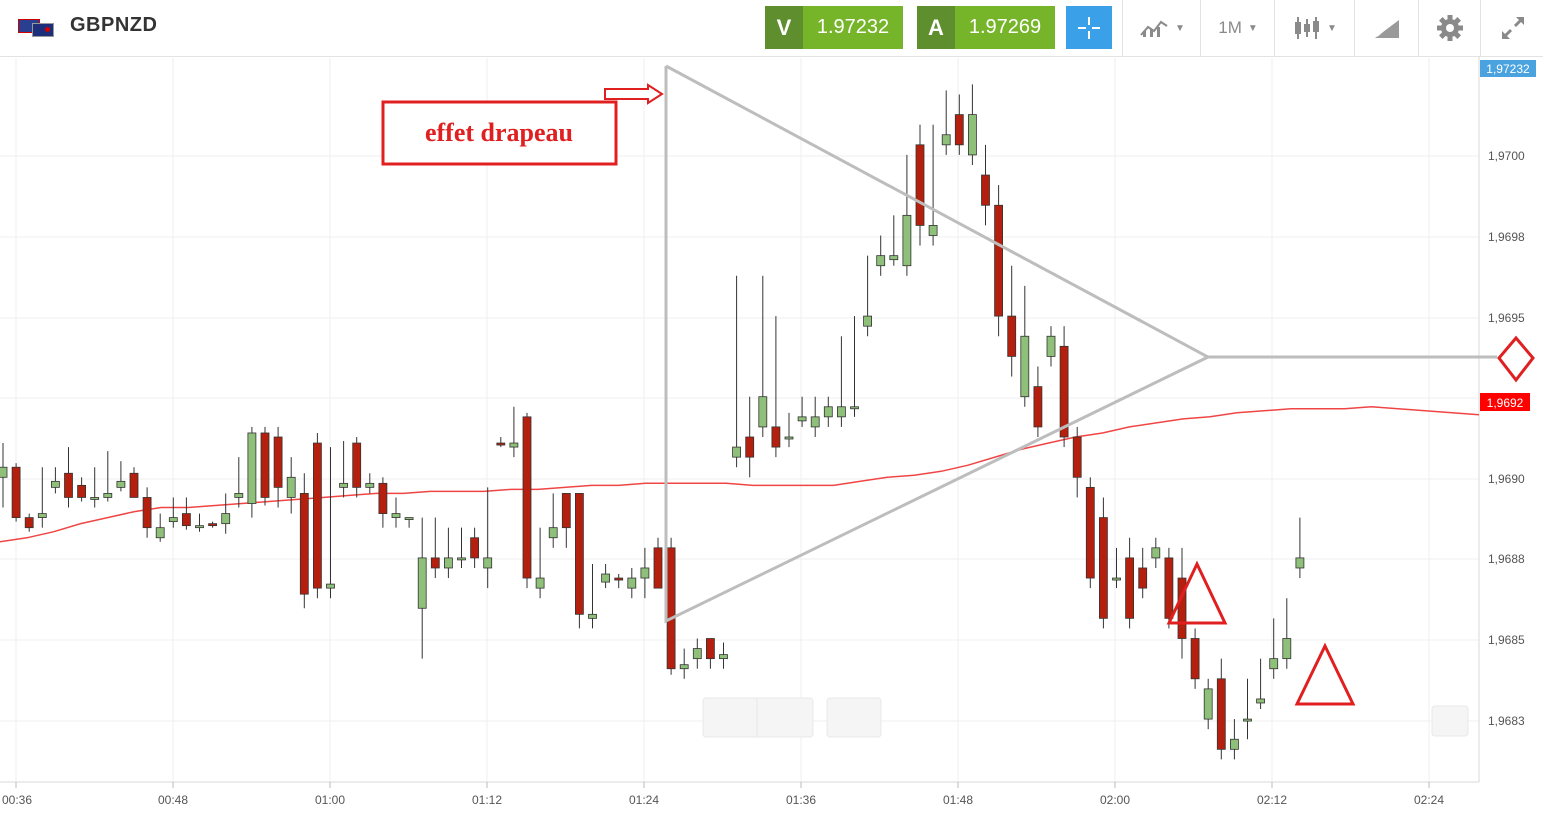  What do you see at coordinates (36, 26) in the screenshot?
I see `gb-nz-flag-icon` at bounding box center [36, 26].